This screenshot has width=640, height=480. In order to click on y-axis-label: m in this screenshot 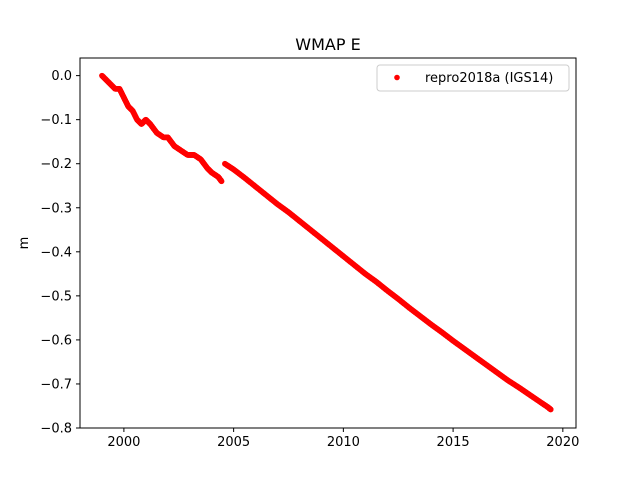, I will do `click(24, 243)`.